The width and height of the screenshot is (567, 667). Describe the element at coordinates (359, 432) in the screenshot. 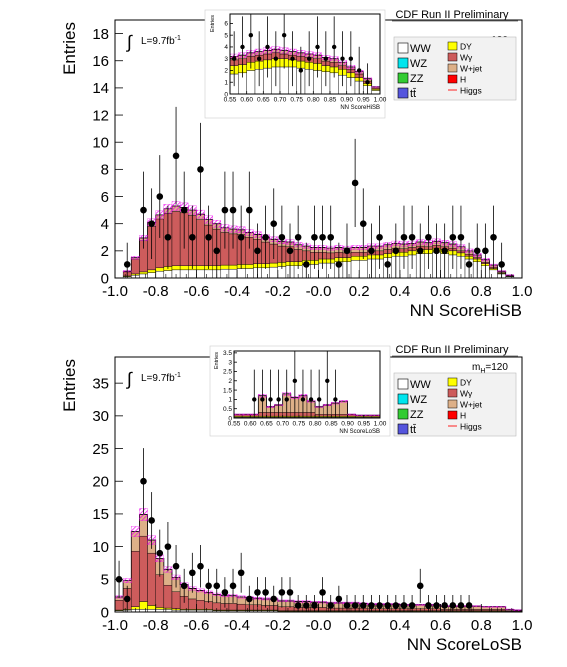

I see `inset-x-axis-label: NN ScoreLoSB` at that location.